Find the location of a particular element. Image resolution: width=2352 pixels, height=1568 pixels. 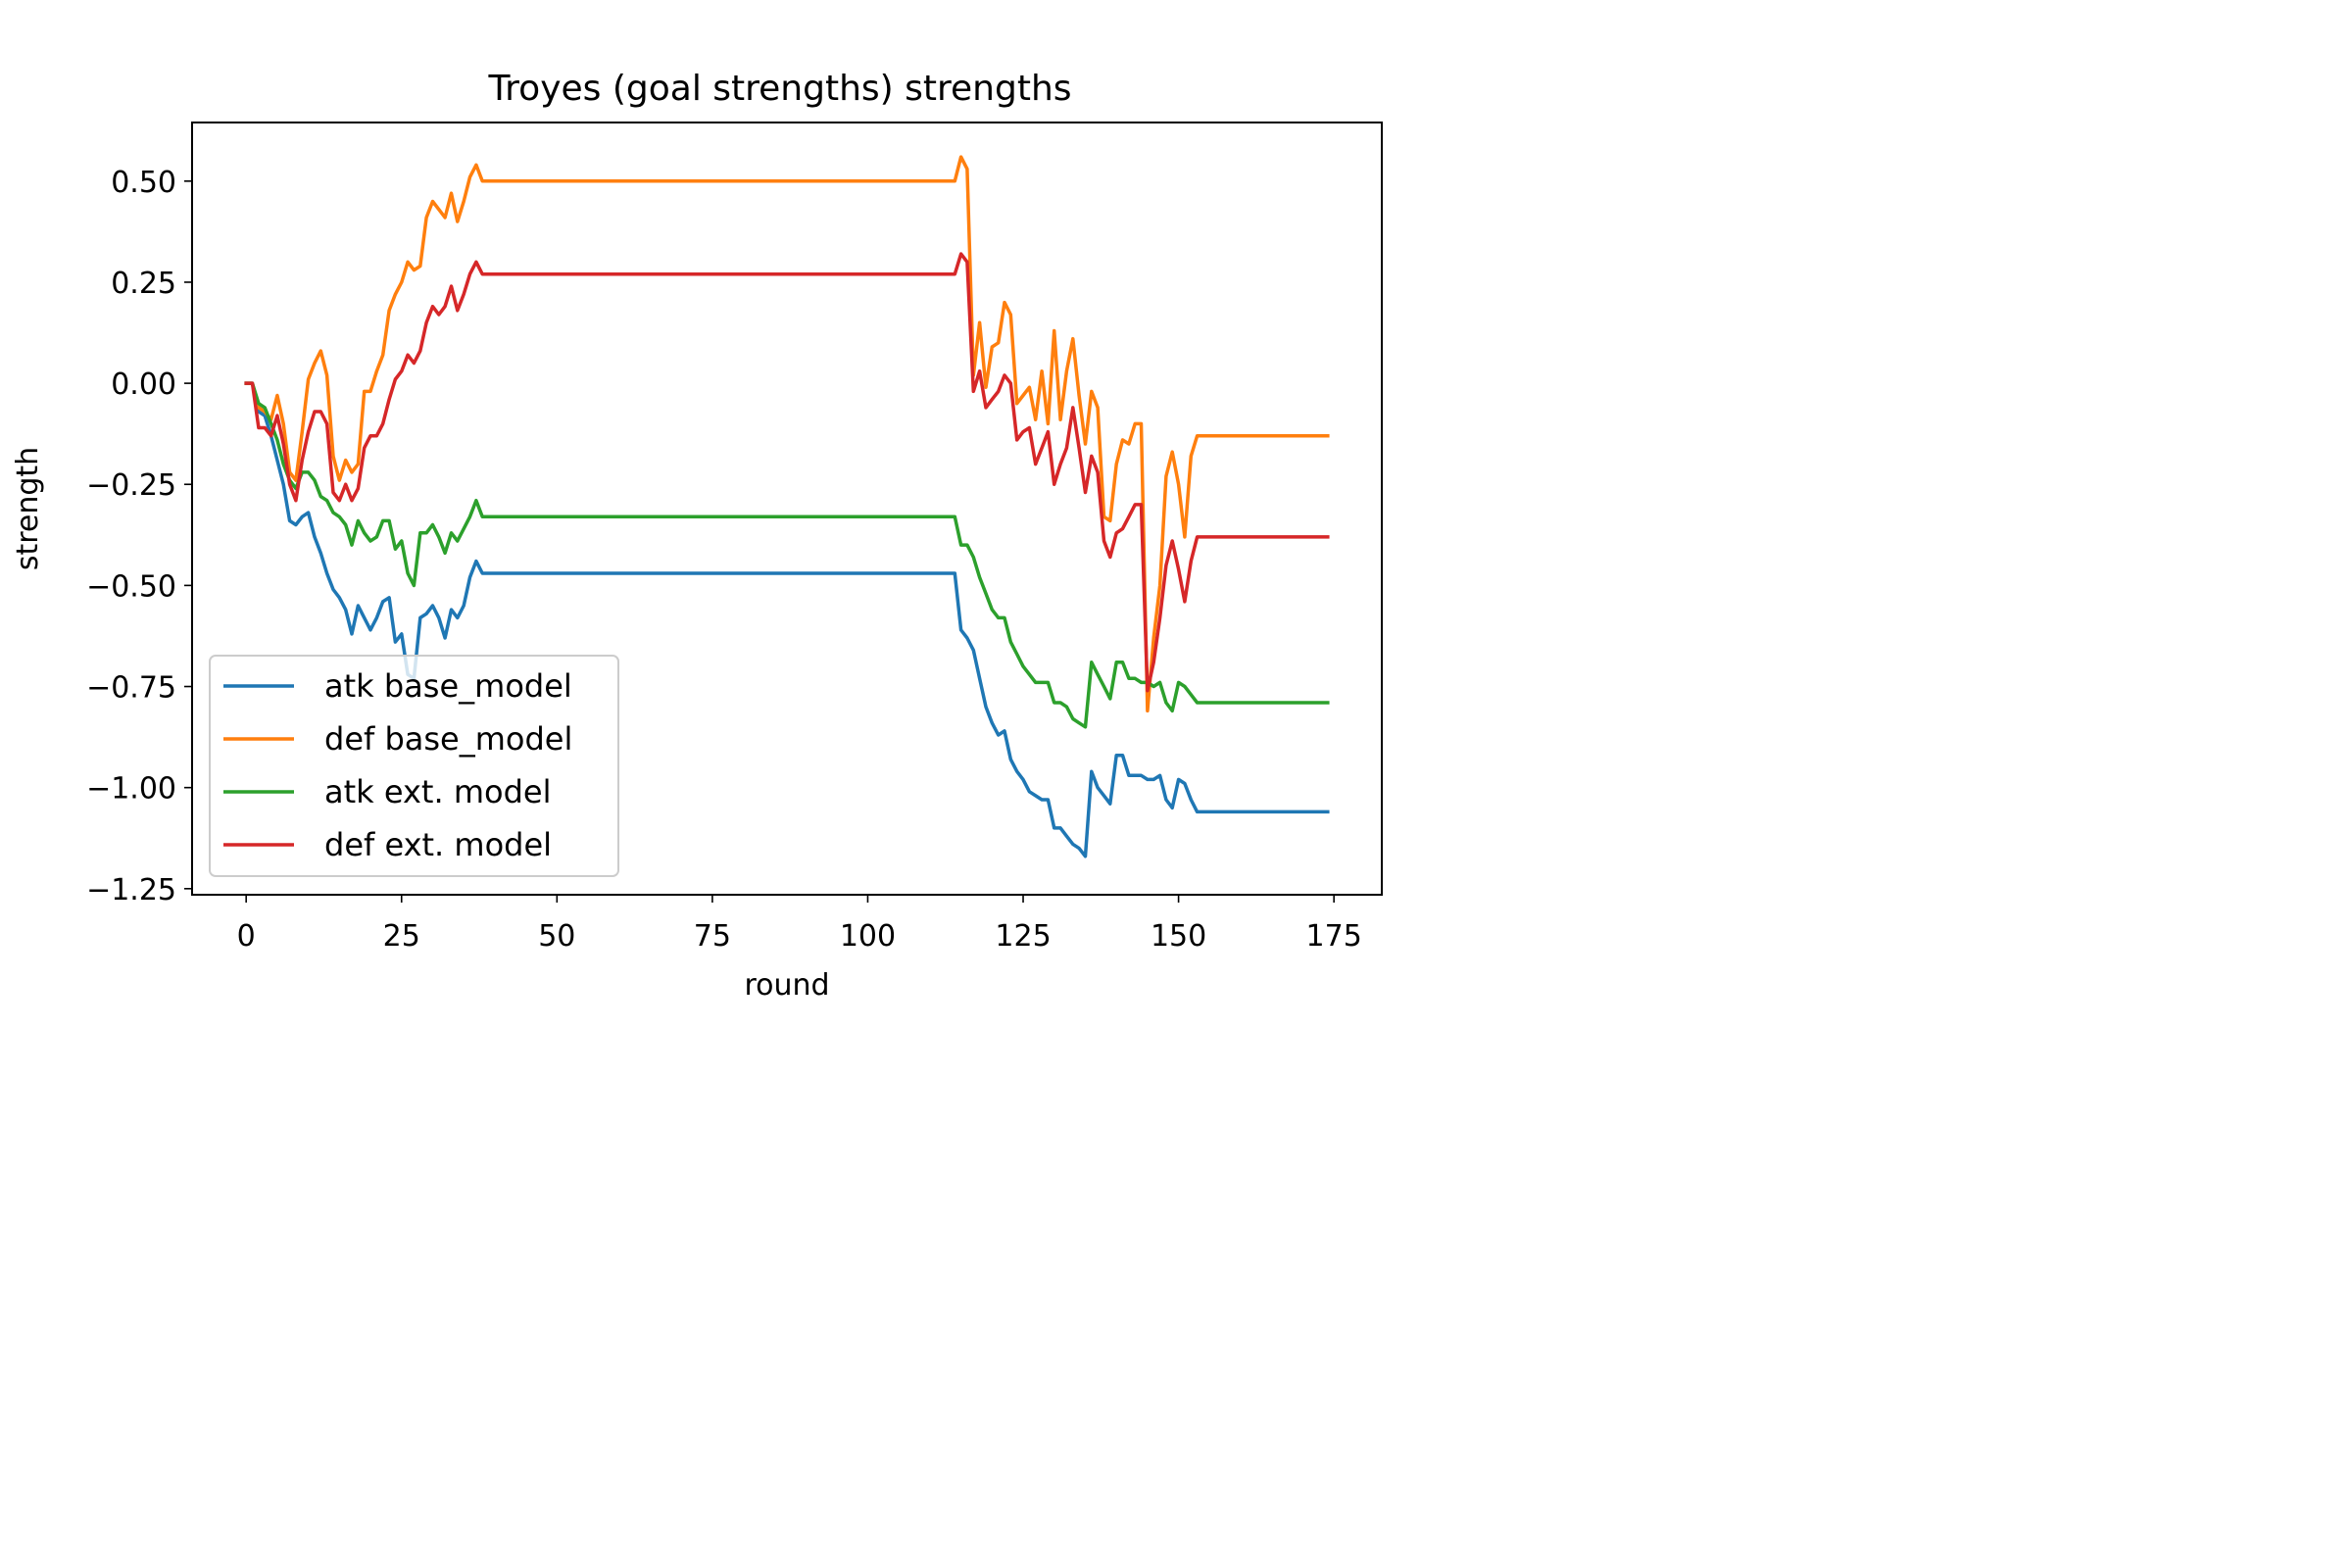

legend-label-2: def base_model is located at coordinates (448, 739).